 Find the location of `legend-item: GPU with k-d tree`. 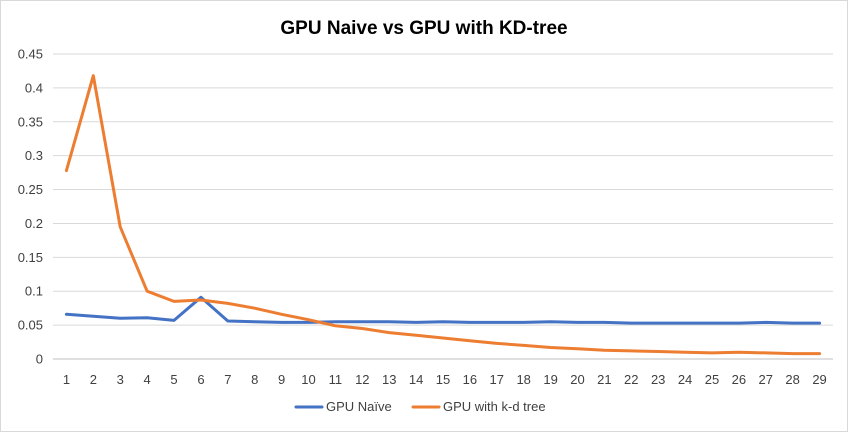

legend-item: GPU with k-d tree is located at coordinates (478, 406).